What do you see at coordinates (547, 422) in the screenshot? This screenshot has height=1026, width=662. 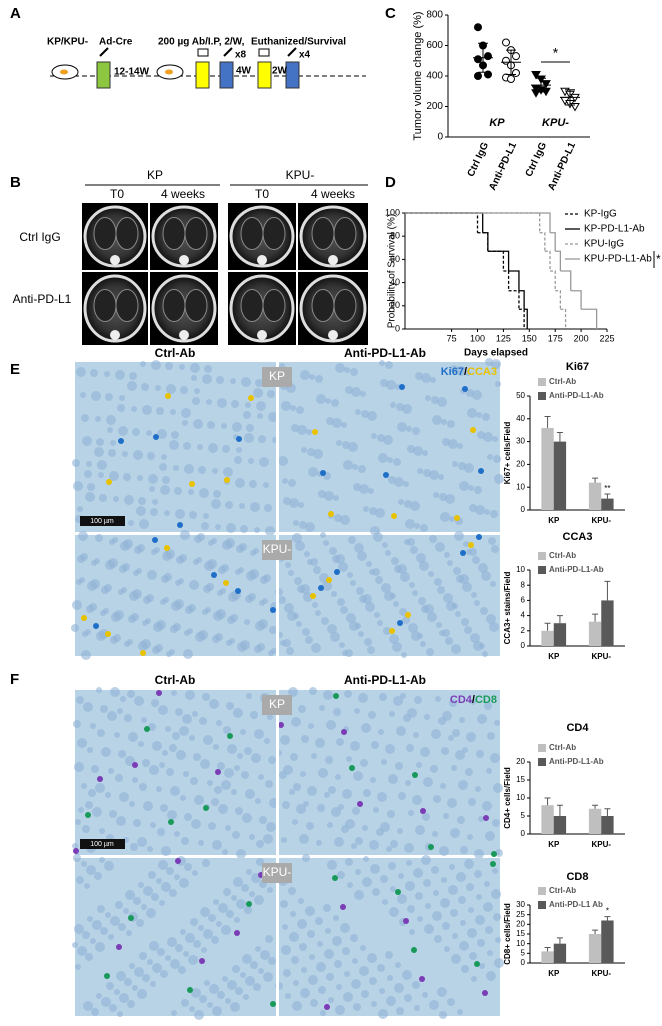 I see `error-bar` at bounding box center [547, 422].